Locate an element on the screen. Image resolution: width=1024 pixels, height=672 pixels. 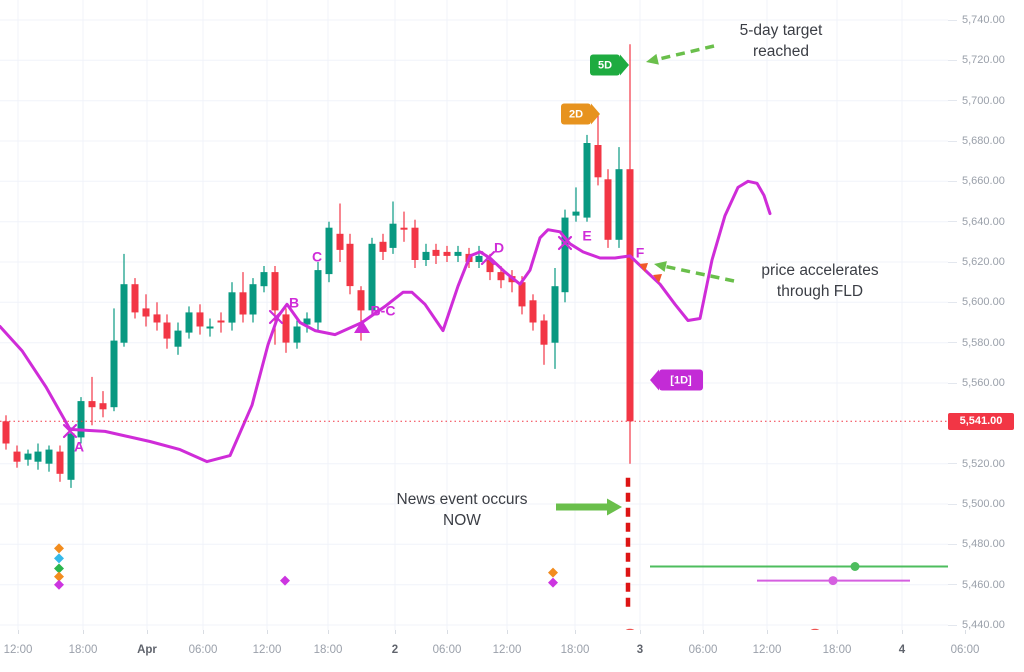
time-tick-label: Apr is located at coordinates (147, 650).